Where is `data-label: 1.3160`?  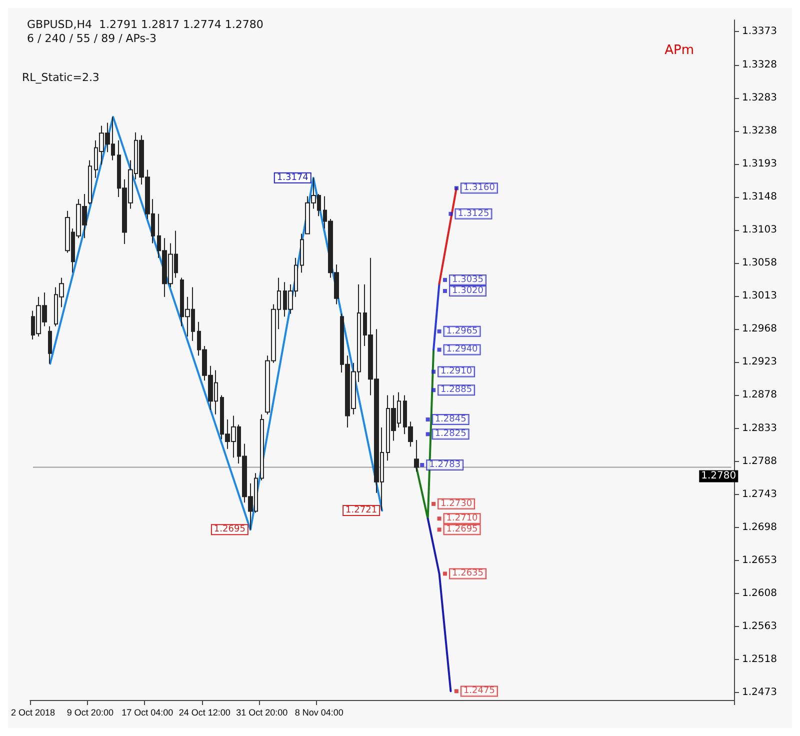
data-label: 1.3160 is located at coordinates (479, 188).